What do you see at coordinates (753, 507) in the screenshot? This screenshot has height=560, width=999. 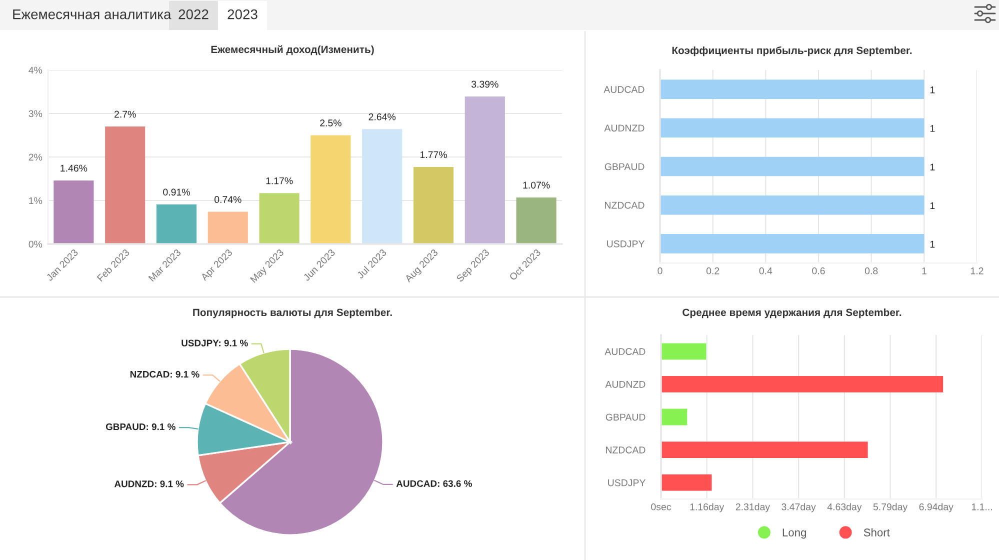 I see `x-tick-label: 2.31day` at bounding box center [753, 507].